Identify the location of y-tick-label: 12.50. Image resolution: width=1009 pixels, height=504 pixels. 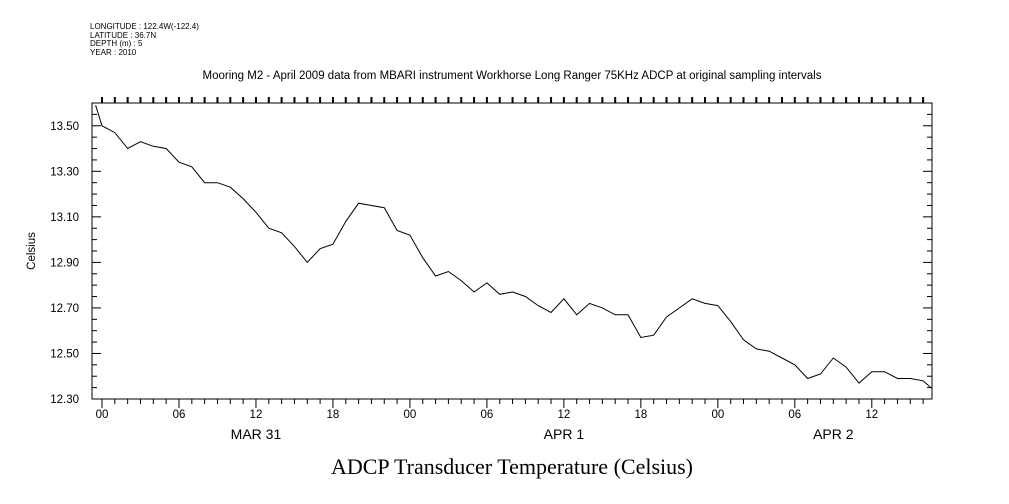
(64, 354).